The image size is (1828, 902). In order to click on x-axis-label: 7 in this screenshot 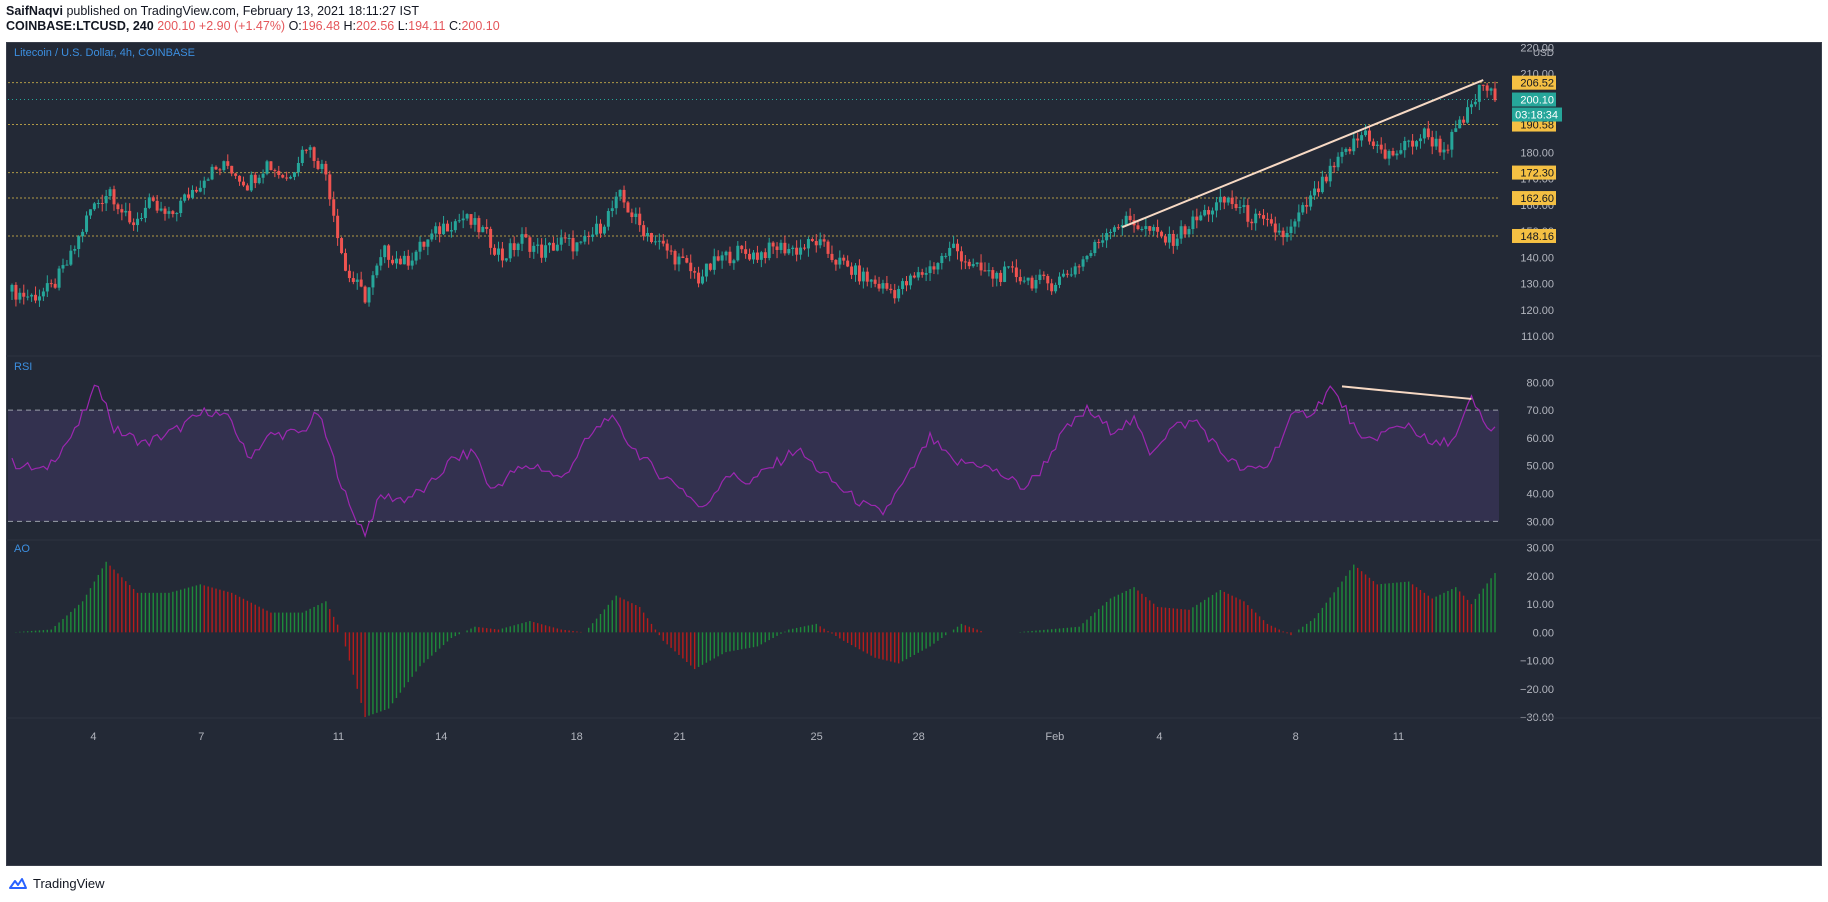, I will do `click(201, 737)`.